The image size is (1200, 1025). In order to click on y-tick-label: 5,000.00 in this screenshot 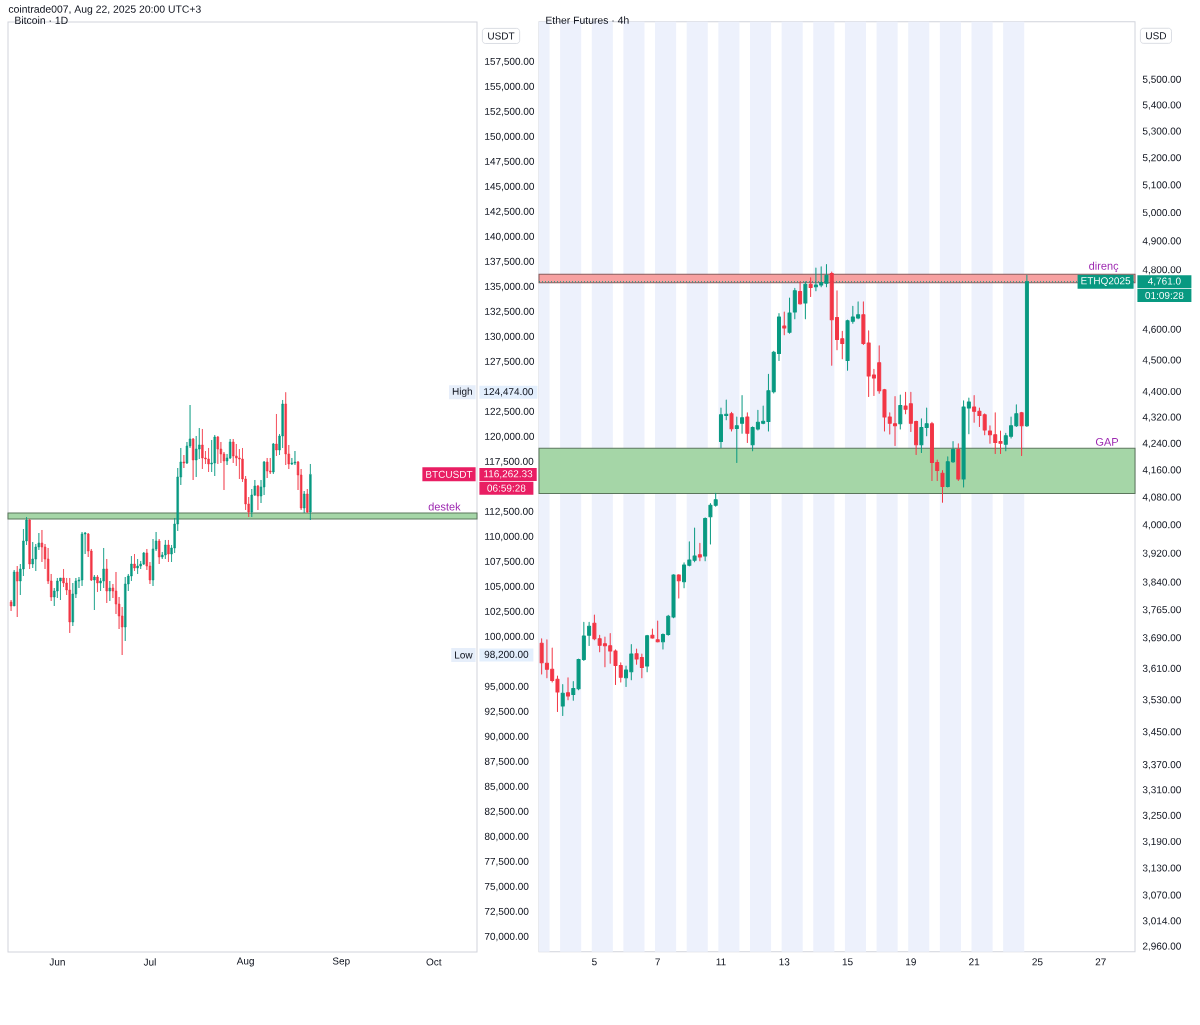, I will do `click(1161, 213)`.